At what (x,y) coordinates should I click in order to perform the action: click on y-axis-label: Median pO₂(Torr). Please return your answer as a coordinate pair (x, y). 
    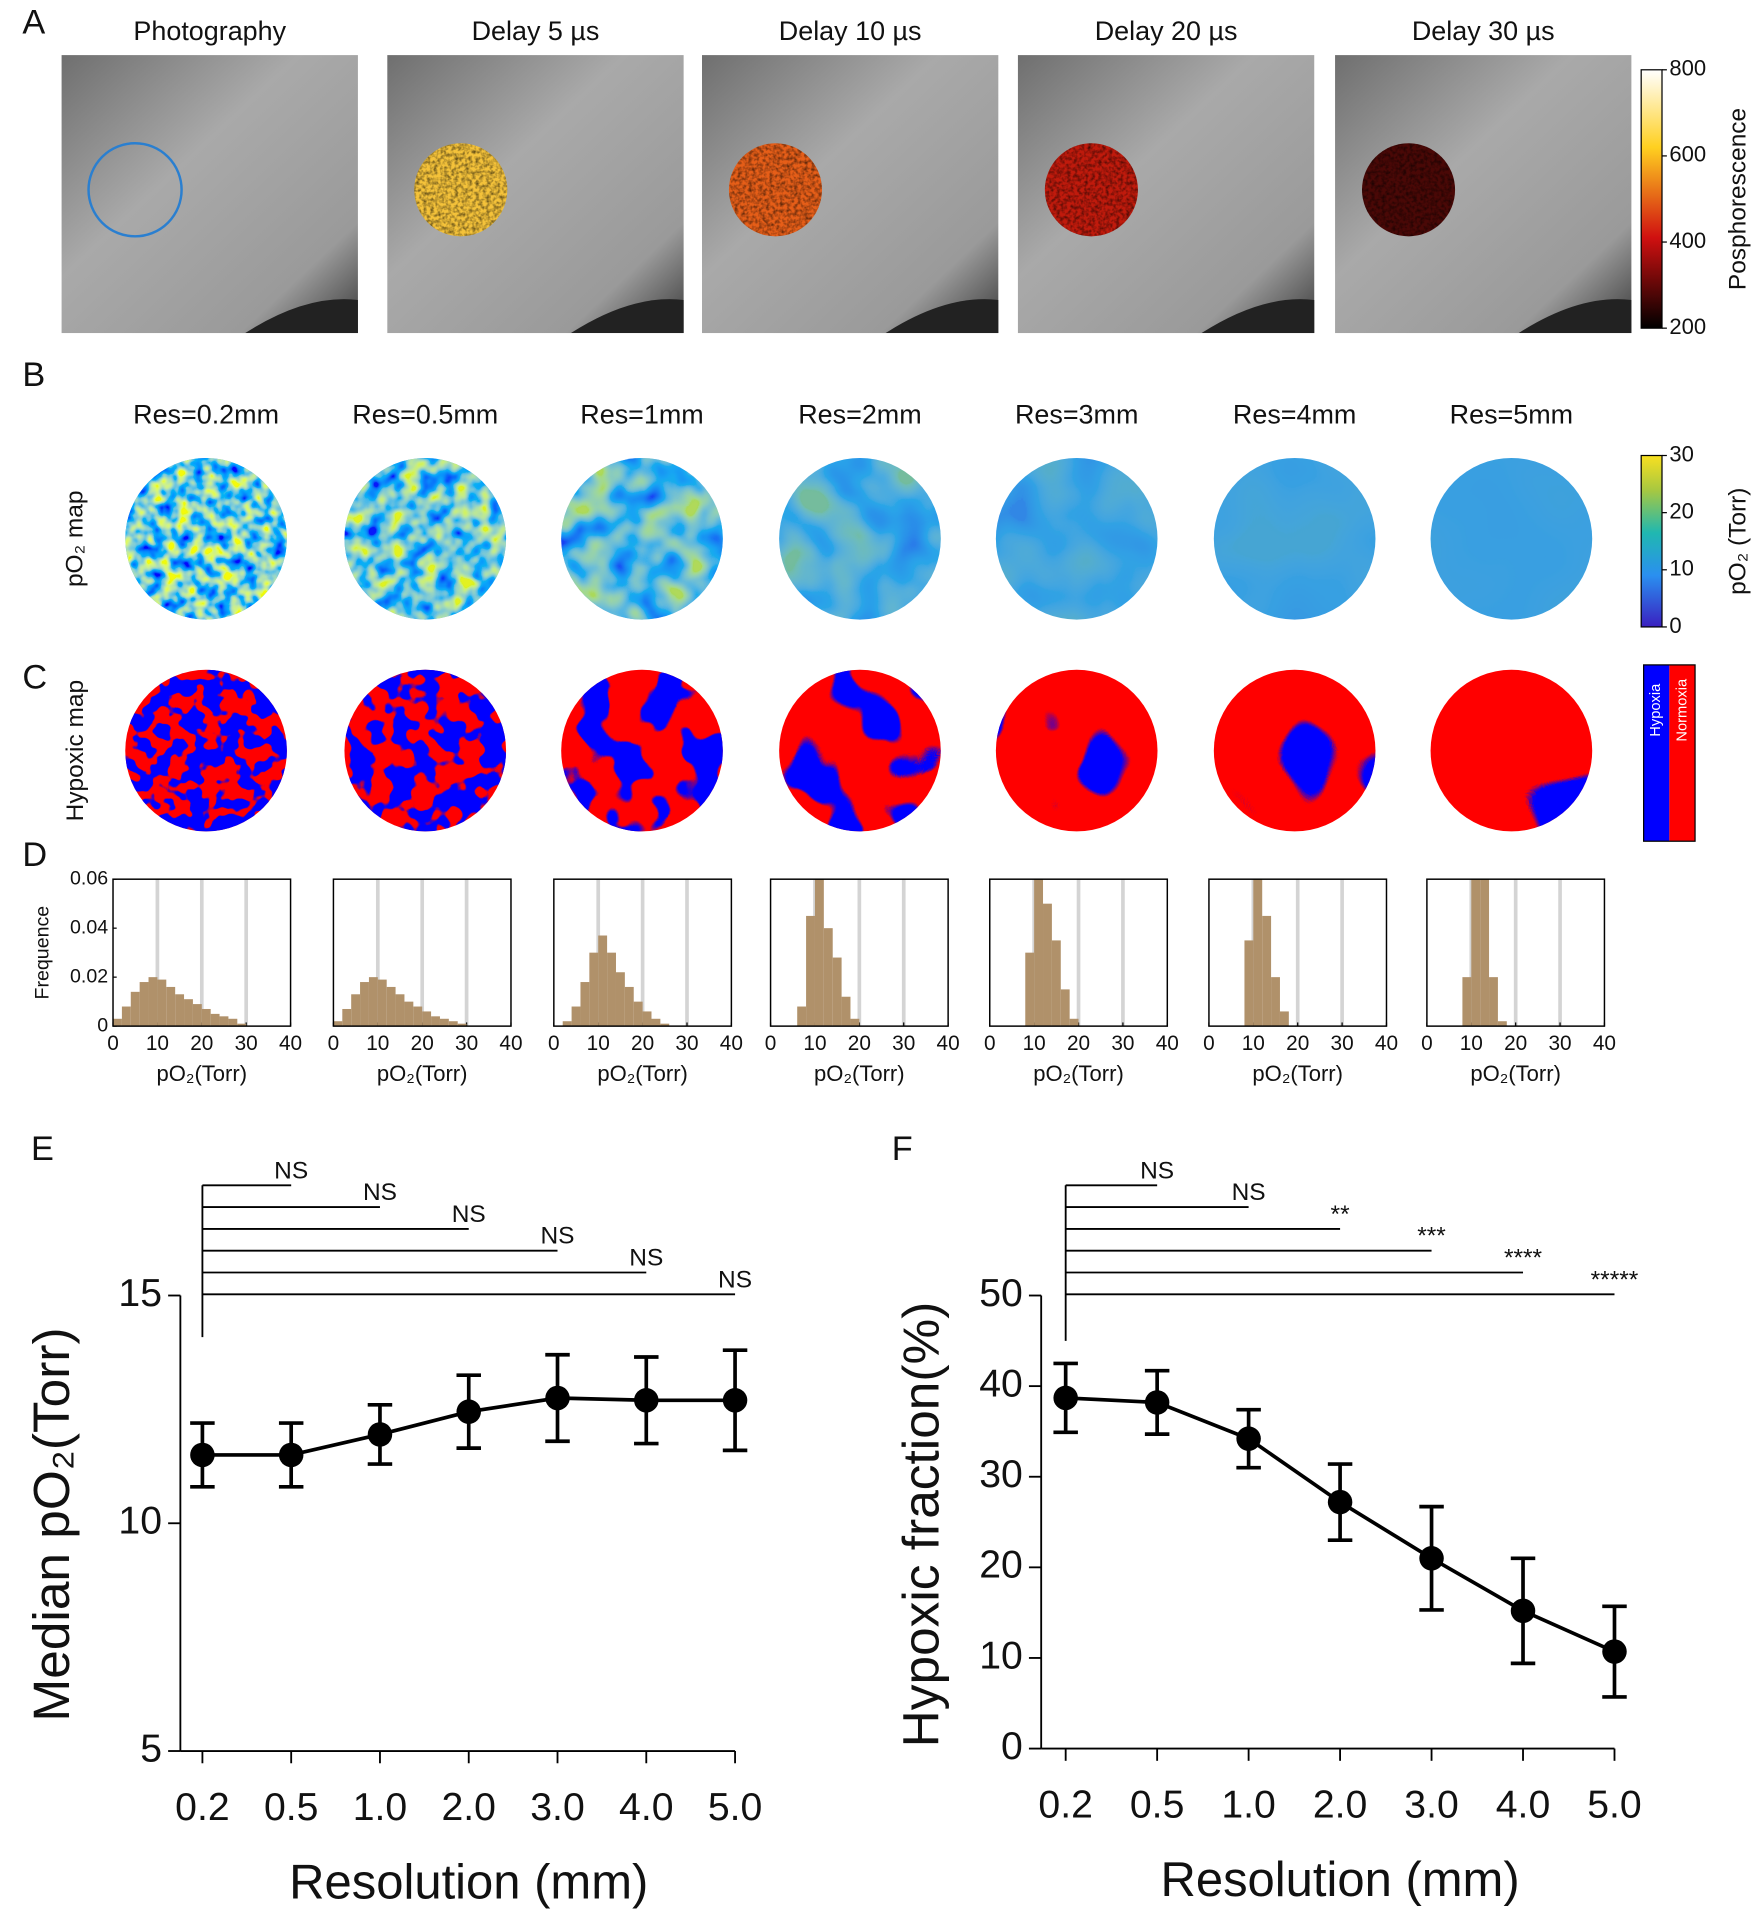
    Looking at the image, I should click on (51, 1524).